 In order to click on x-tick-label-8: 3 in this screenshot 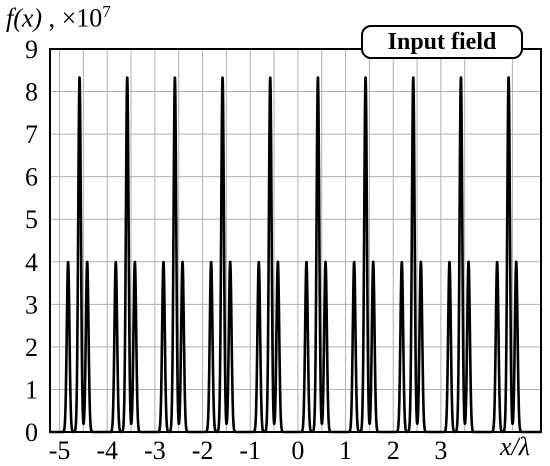, I will do `click(440, 450)`.